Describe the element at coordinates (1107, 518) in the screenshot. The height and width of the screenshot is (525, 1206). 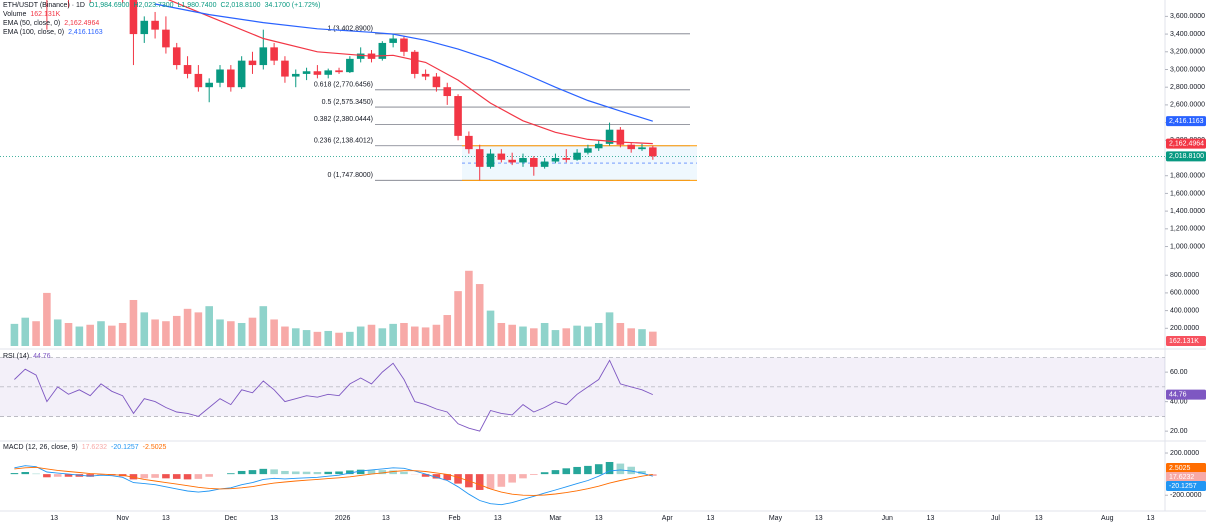
I see `x-tick-label: Aug` at that location.